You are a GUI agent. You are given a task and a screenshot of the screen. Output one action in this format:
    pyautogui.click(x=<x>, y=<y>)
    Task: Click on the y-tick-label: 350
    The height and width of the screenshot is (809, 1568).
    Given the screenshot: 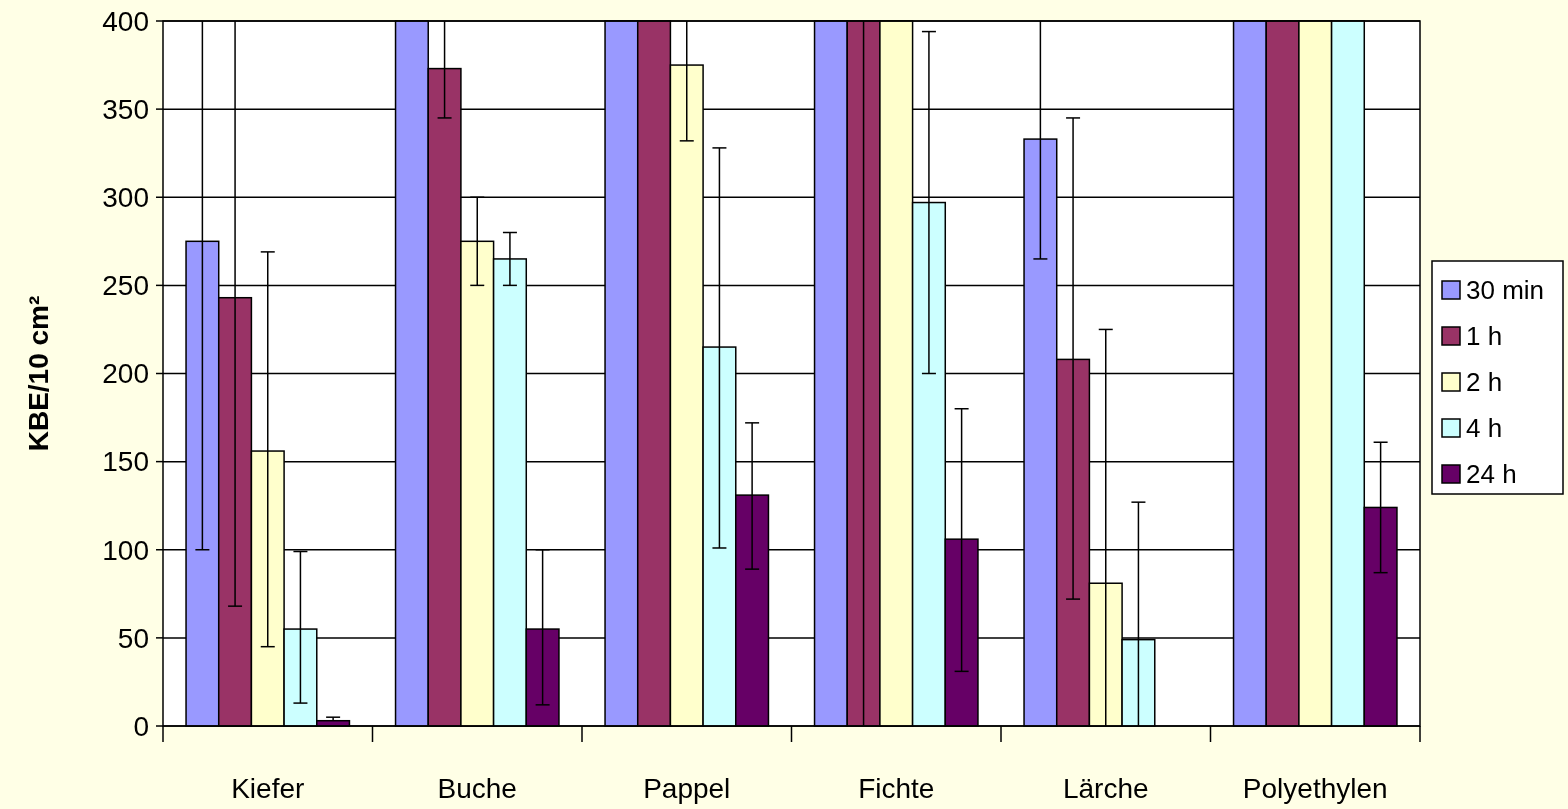 What is the action you would take?
    pyautogui.click(x=125, y=109)
    